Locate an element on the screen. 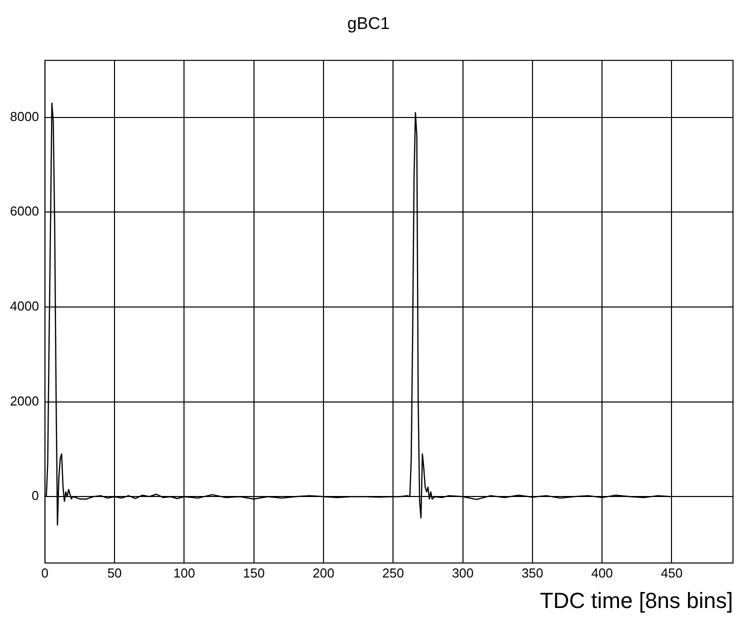  x-tick-label: 100 is located at coordinates (184, 572).